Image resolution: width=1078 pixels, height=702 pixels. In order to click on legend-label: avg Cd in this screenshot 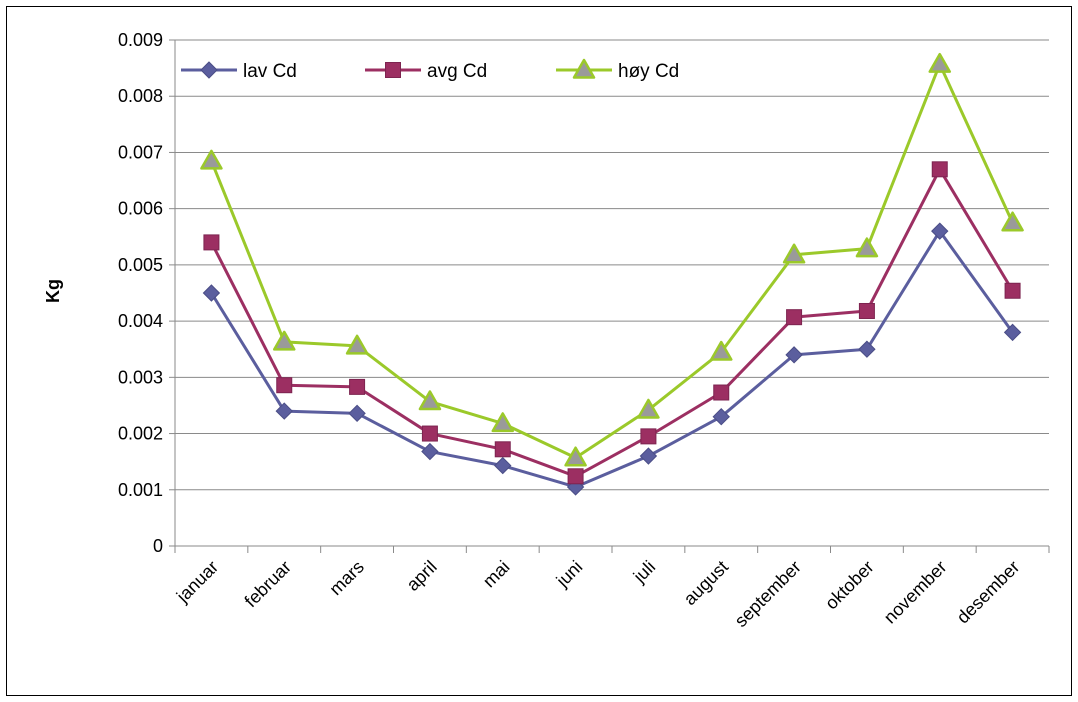, I will do `click(457, 71)`.